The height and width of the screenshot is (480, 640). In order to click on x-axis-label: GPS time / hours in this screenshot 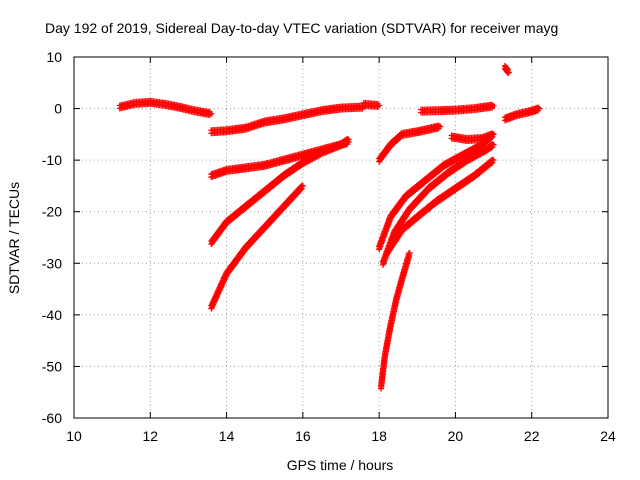, I will do `click(340, 465)`.